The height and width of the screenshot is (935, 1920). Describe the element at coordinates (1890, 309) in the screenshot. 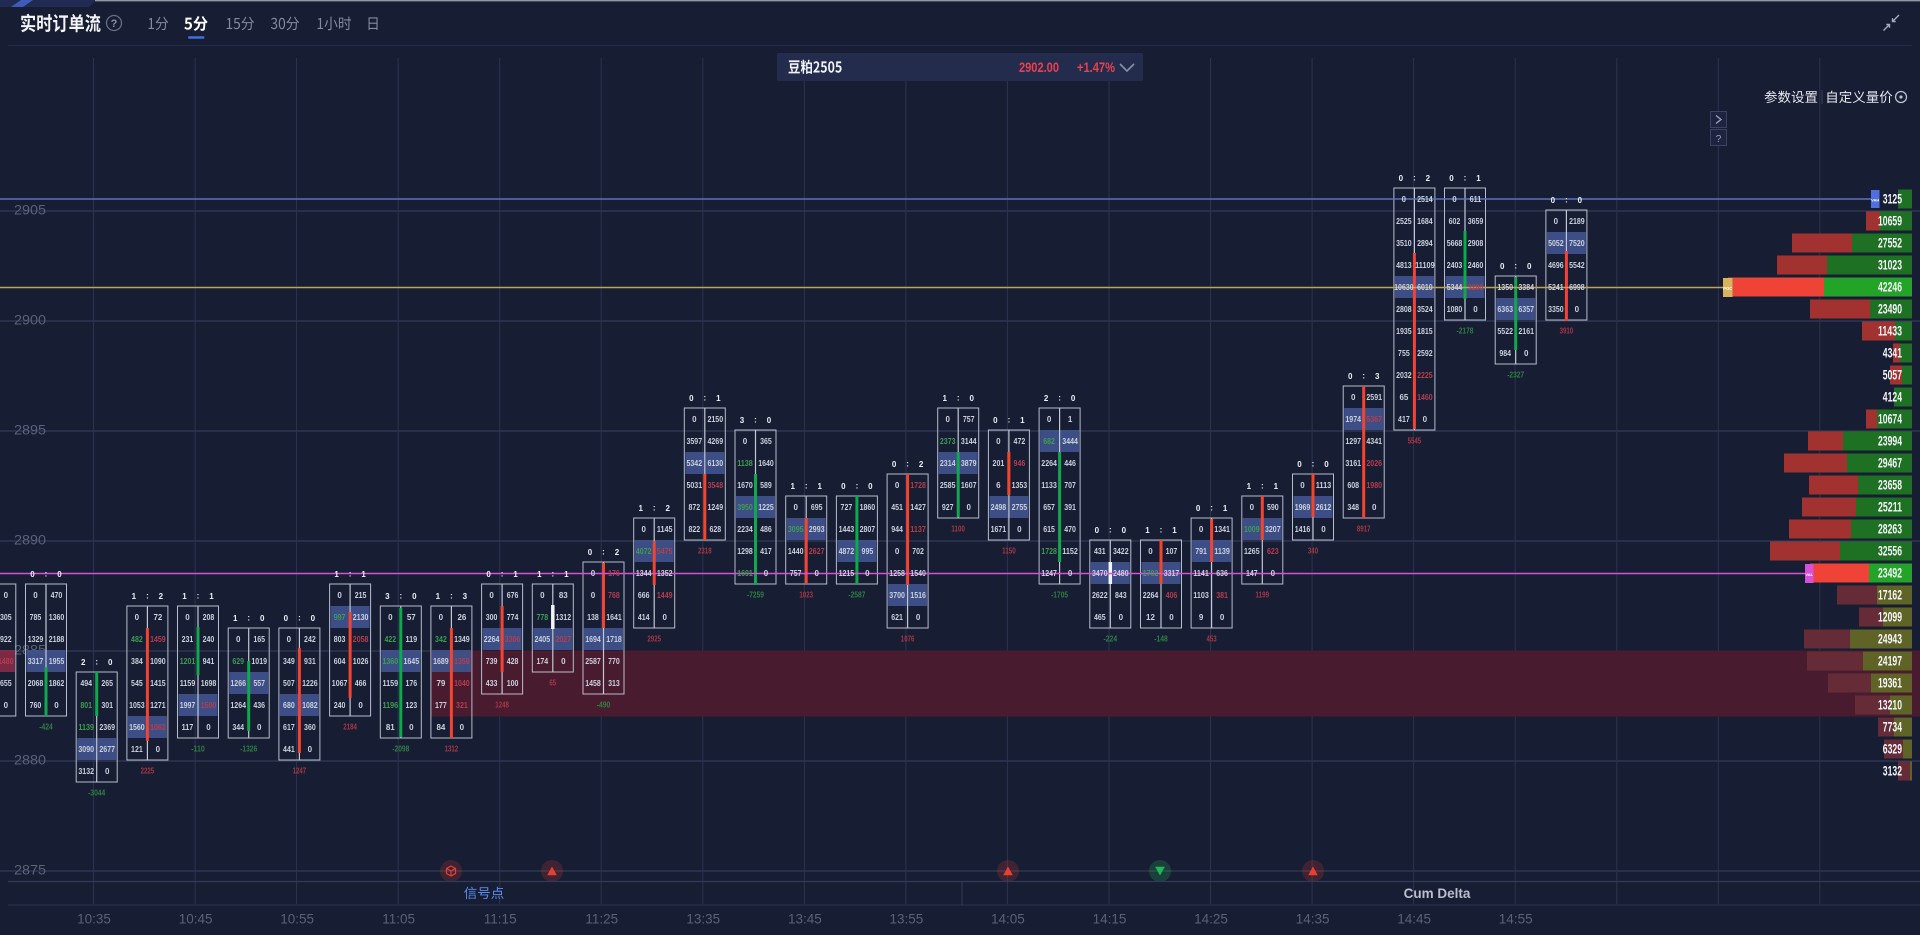

I see `svg-text: 23490` at that location.